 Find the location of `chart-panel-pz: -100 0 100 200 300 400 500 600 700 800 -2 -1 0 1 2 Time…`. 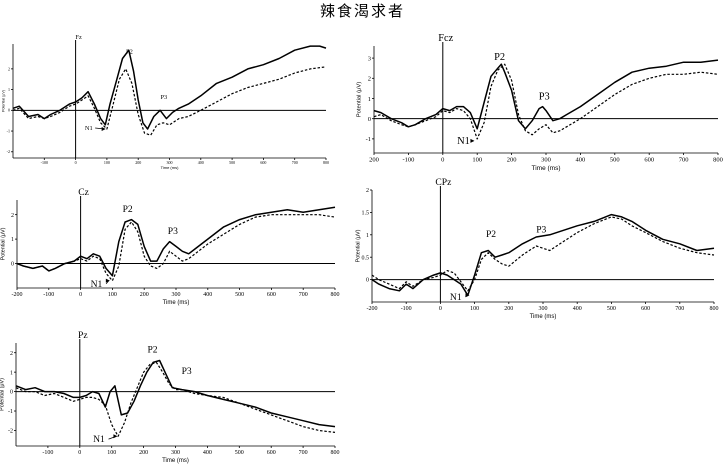

chart-panel-pz: -100 0 100 200 300 400 500 600 700 800 -2 -1 0 1 2 Time… is located at coordinates (170, 397).